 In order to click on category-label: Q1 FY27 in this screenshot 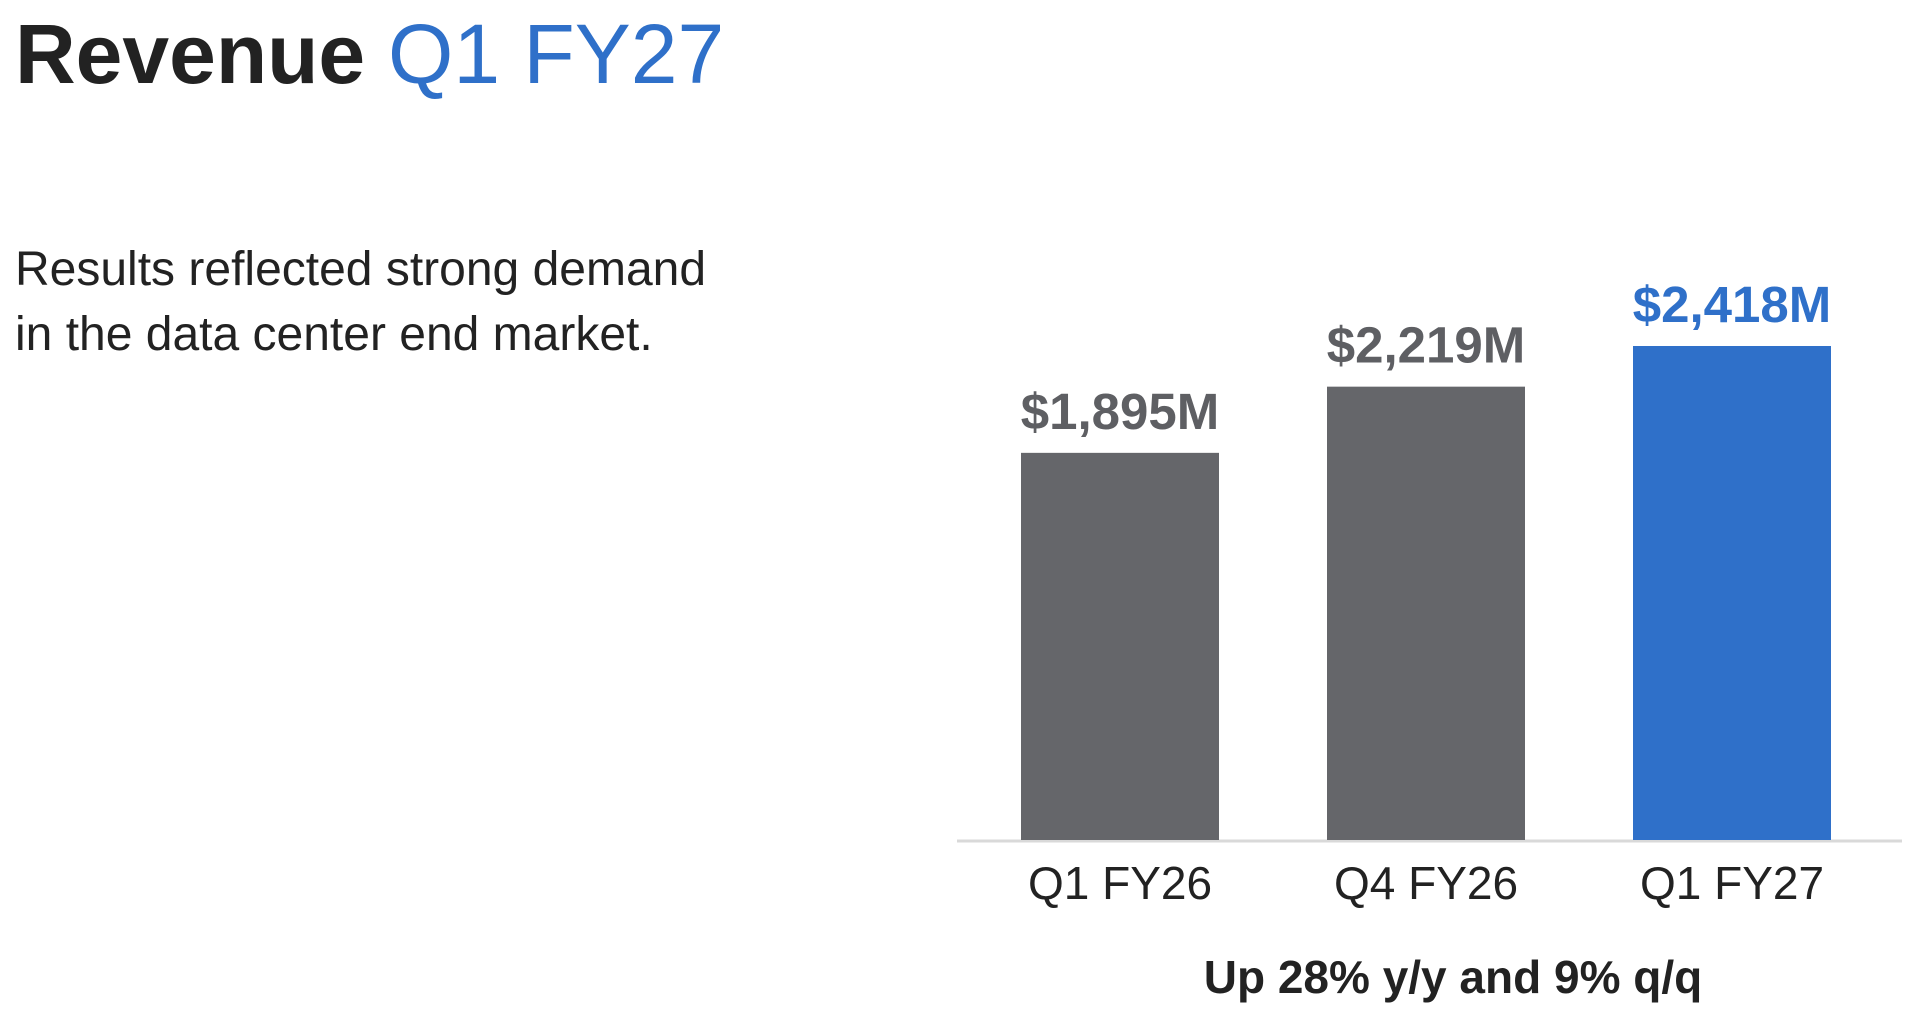, I will do `click(1732, 883)`.